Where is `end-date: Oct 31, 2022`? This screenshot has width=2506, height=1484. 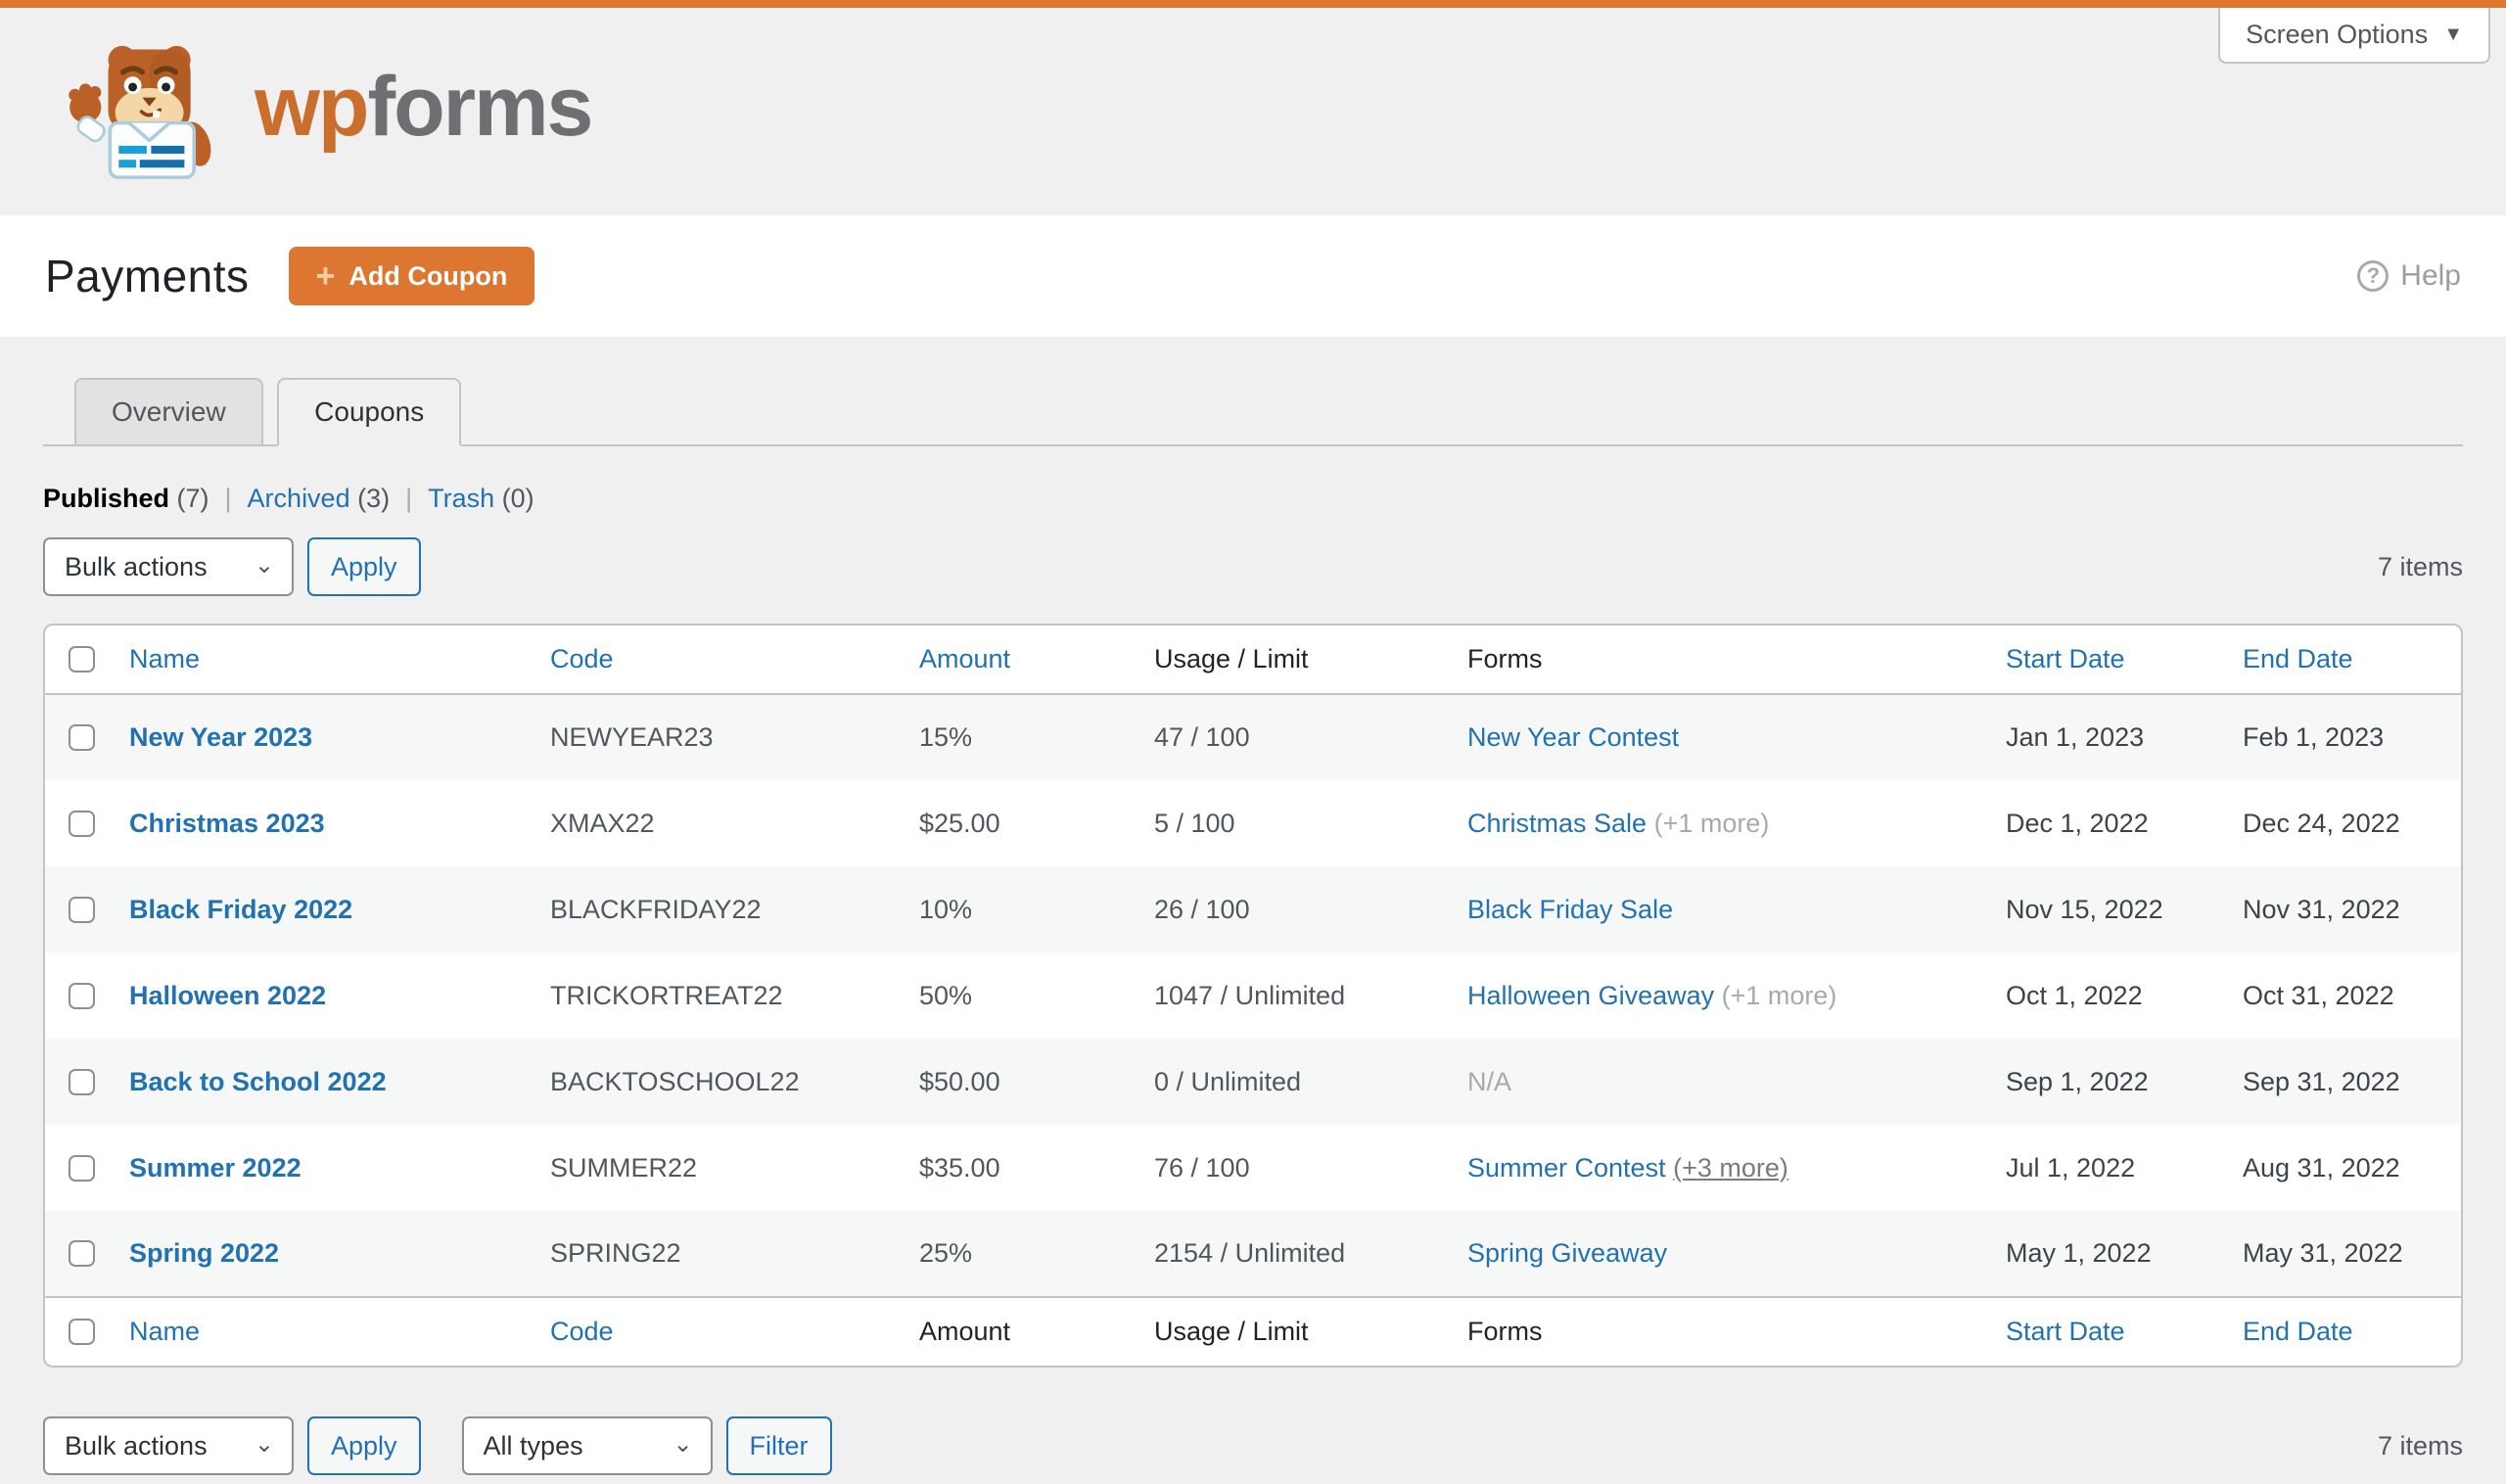 end-date: Oct 31, 2022 is located at coordinates (2318, 995).